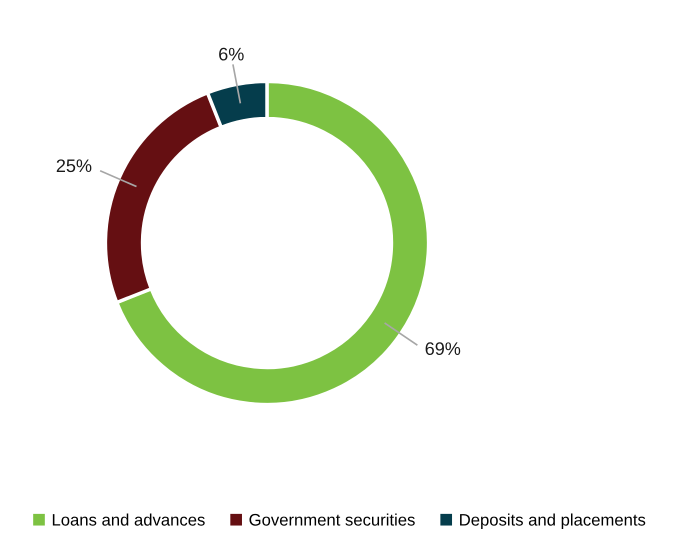 The width and height of the screenshot is (679, 549). Describe the element at coordinates (553, 521) in the screenshot. I see `legend-label: Deposits and placements` at that location.